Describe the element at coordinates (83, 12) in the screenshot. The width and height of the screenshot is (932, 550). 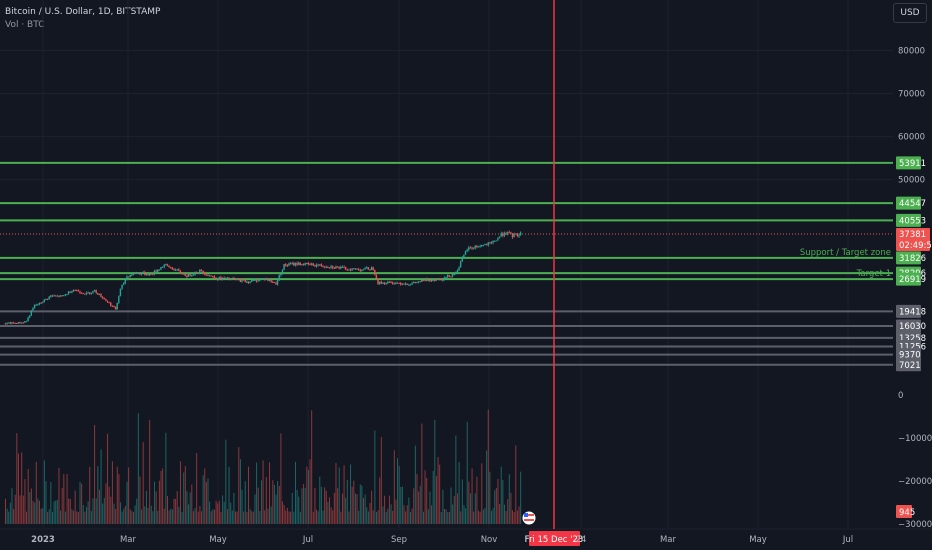
I see `symbol-title: Bitcoin / U.S. Dollar, 1D, BITSTAMP` at that location.